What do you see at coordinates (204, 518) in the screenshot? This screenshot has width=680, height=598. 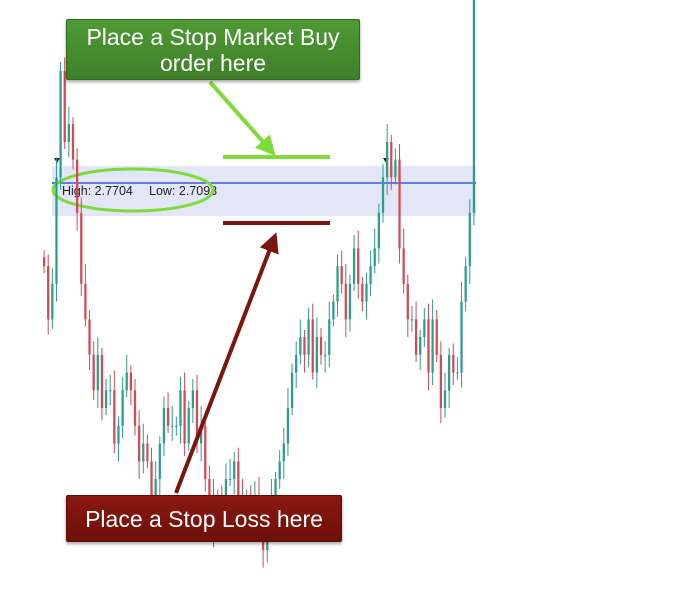 I see `stop-loss-callout: Place a Stop Loss here` at bounding box center [204, 518].